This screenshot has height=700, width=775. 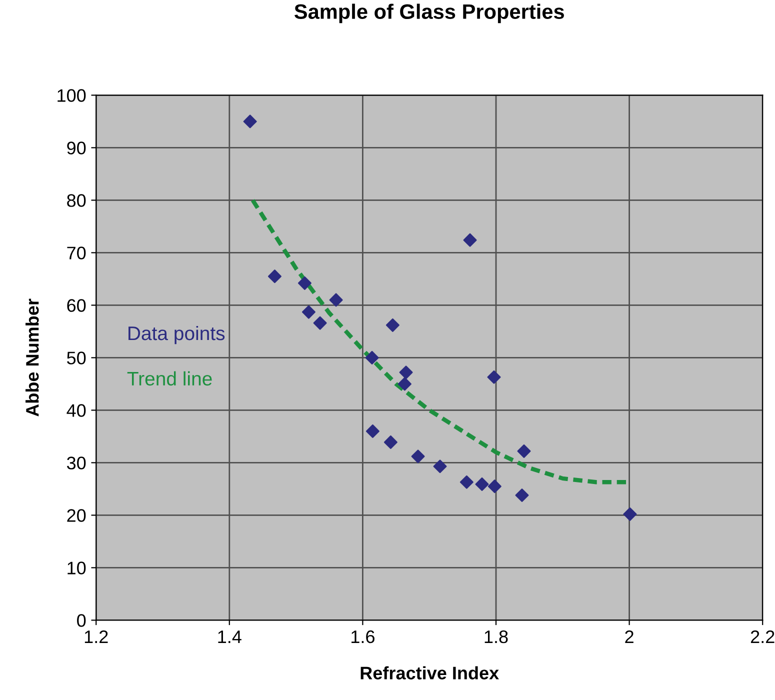 I want to click on y-tick-label: 60, so click(x=76, y=305).